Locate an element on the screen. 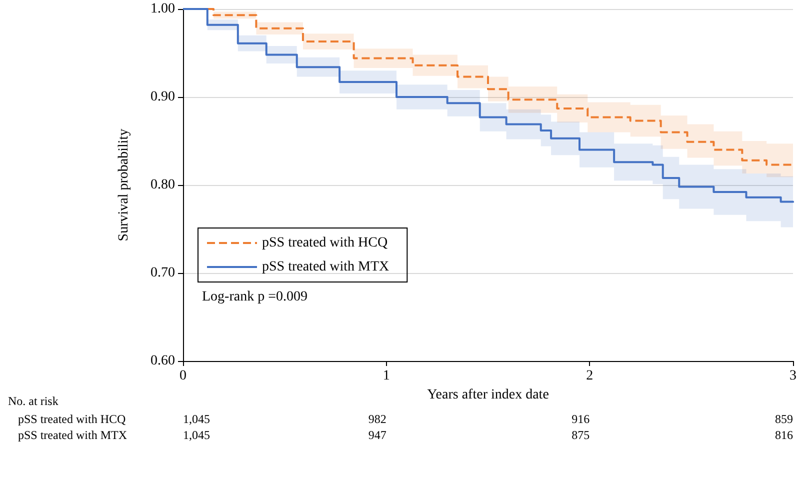 The image size is (800, 481). text: 859 is located at coordinates (784, 419).